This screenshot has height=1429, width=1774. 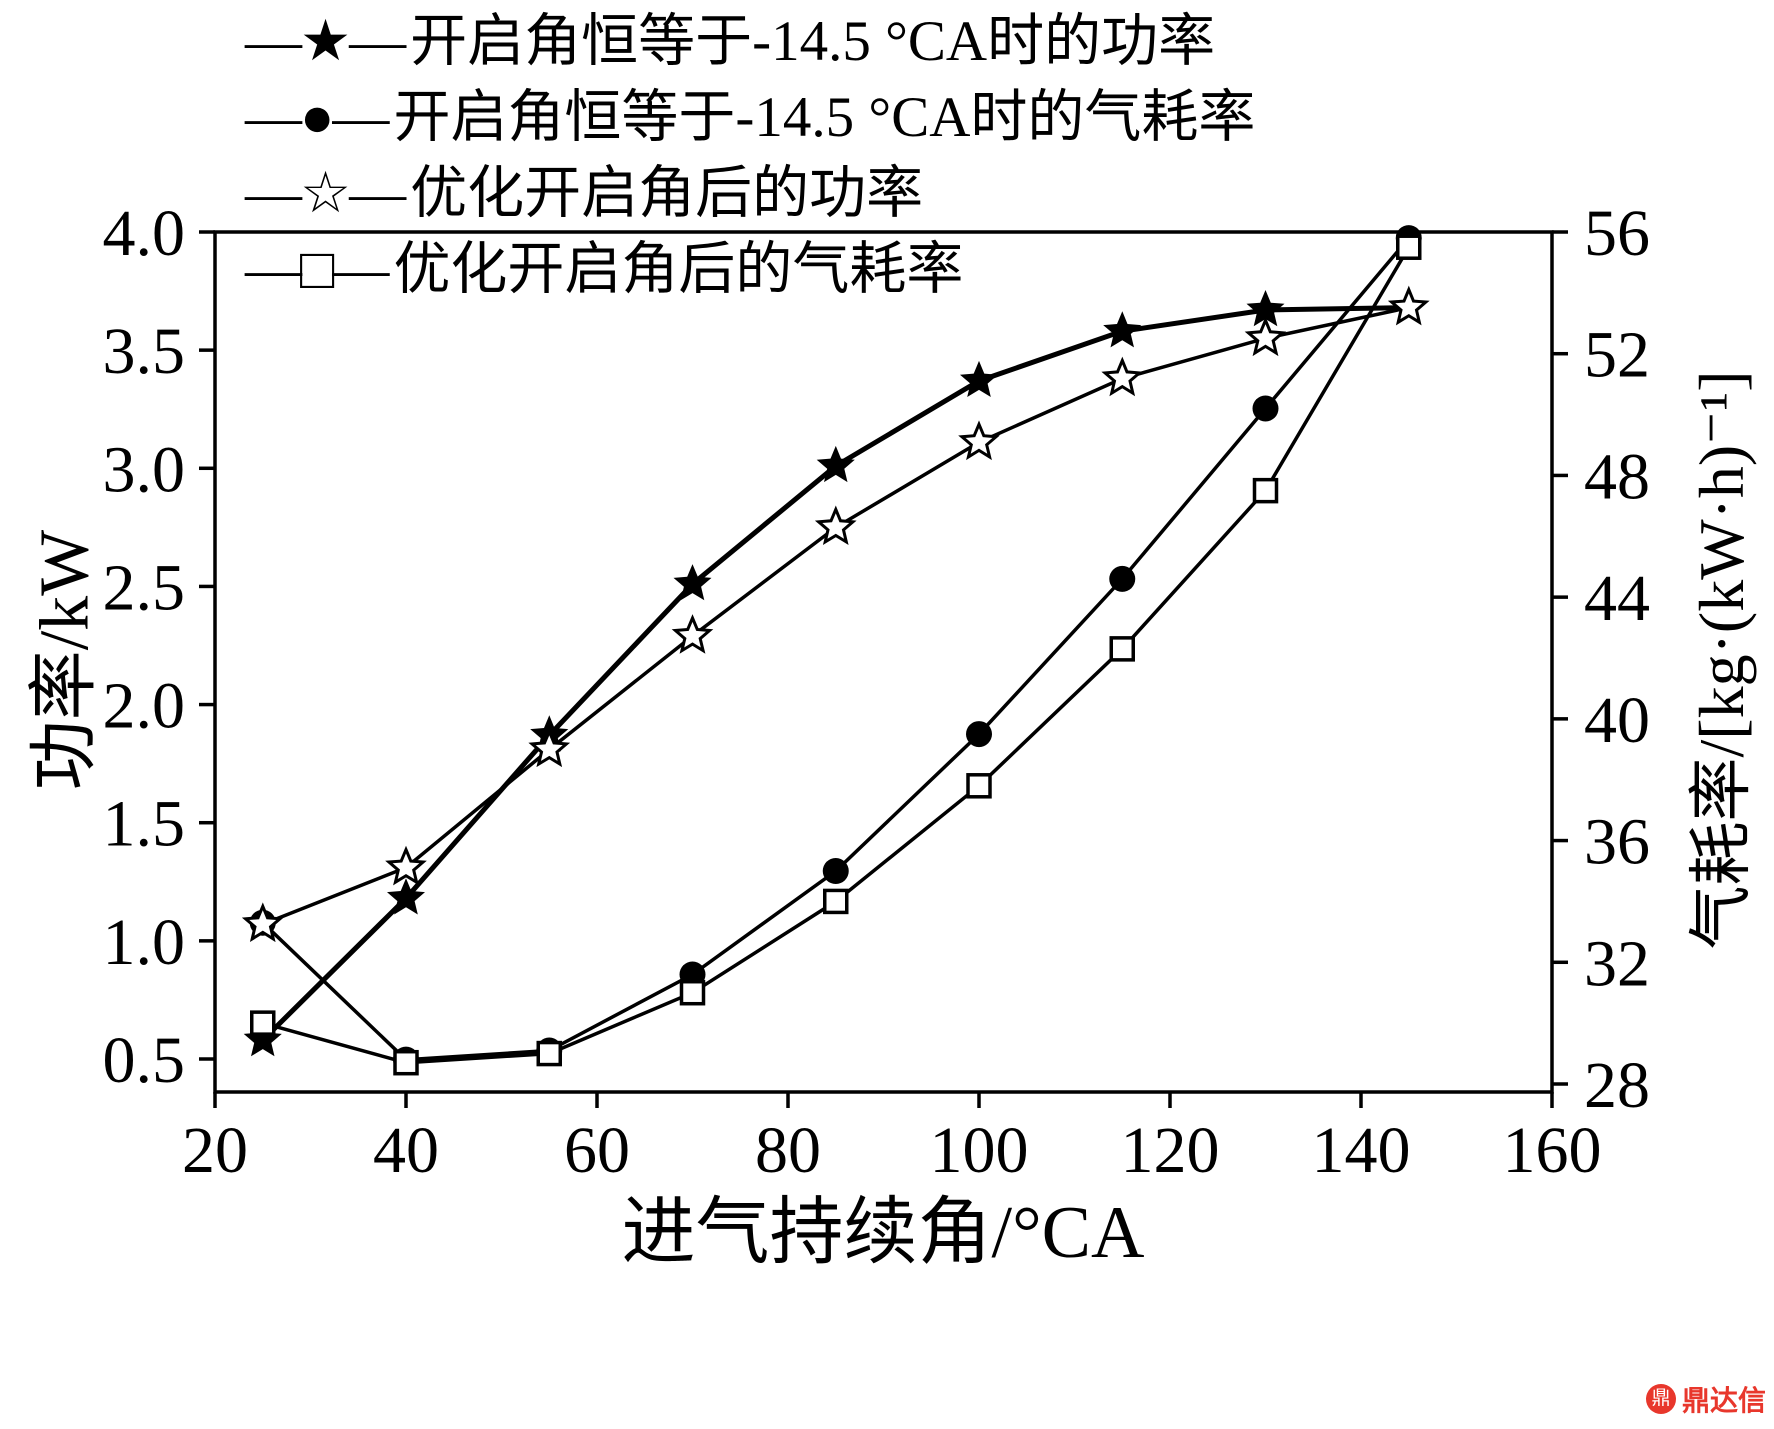 What do you see at coordinates (1721, 660) in the screenshot?
I see `y-axis-label-right: 气耗率/[kg·(kW·h)⁻¹]` at bounding box center [1721, 660].